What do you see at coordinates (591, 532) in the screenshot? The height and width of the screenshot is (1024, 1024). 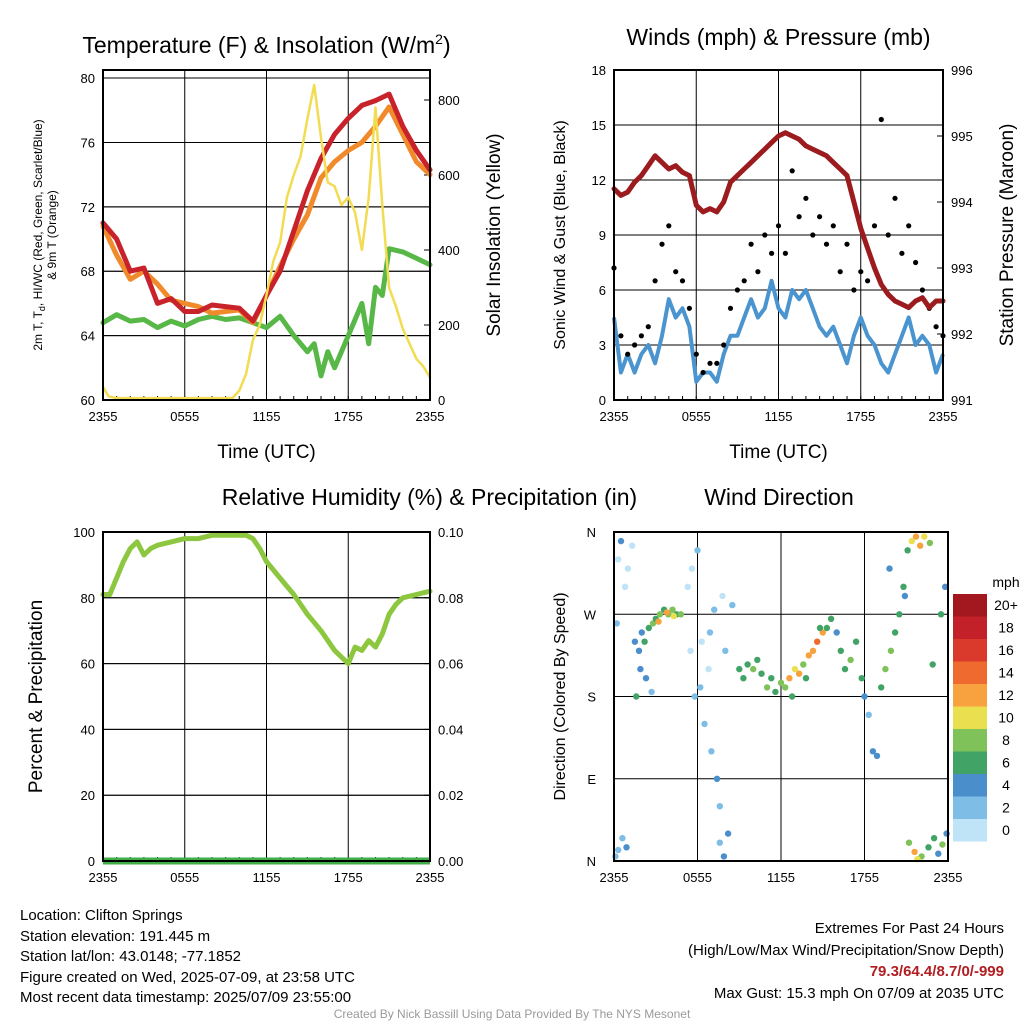 I see `y-tick-label: N` at bounding box center [591, 532].